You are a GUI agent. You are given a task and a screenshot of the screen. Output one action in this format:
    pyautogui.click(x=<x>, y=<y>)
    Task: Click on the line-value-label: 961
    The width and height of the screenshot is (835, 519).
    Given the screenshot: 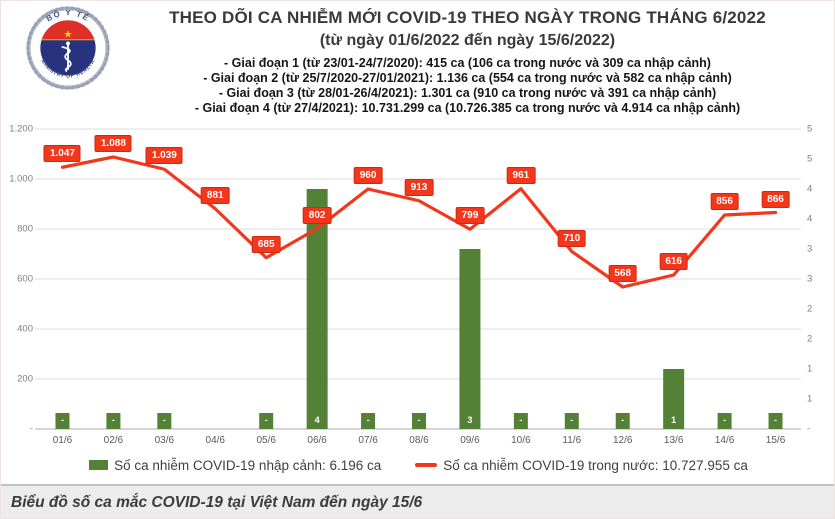 What is the action you would take?
    pyautogui.click(x=521, y=175)
    